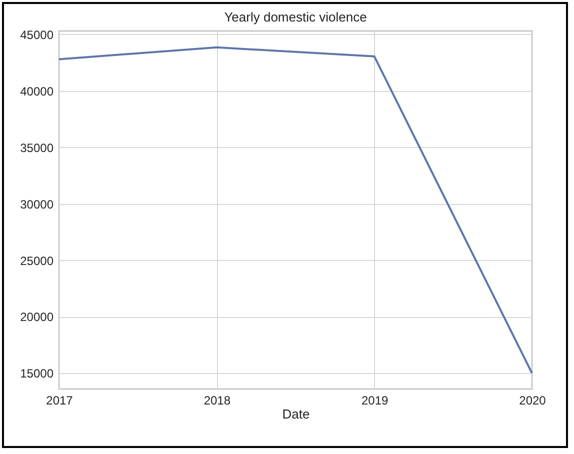 The image size is (574, 454). I want to click on y-tick-label: 15000, so click(37, 373).